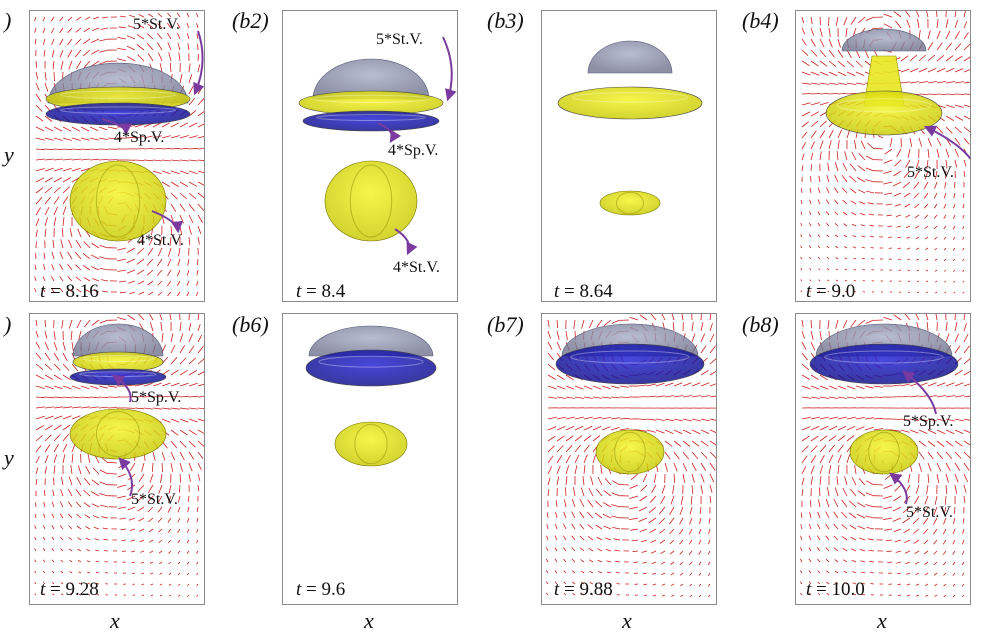 This screenshot has height=636, width=991. Describe the element at coordinates (831, 291) in the screenshot. I see `time-label-4: t = 9.0` at that location.